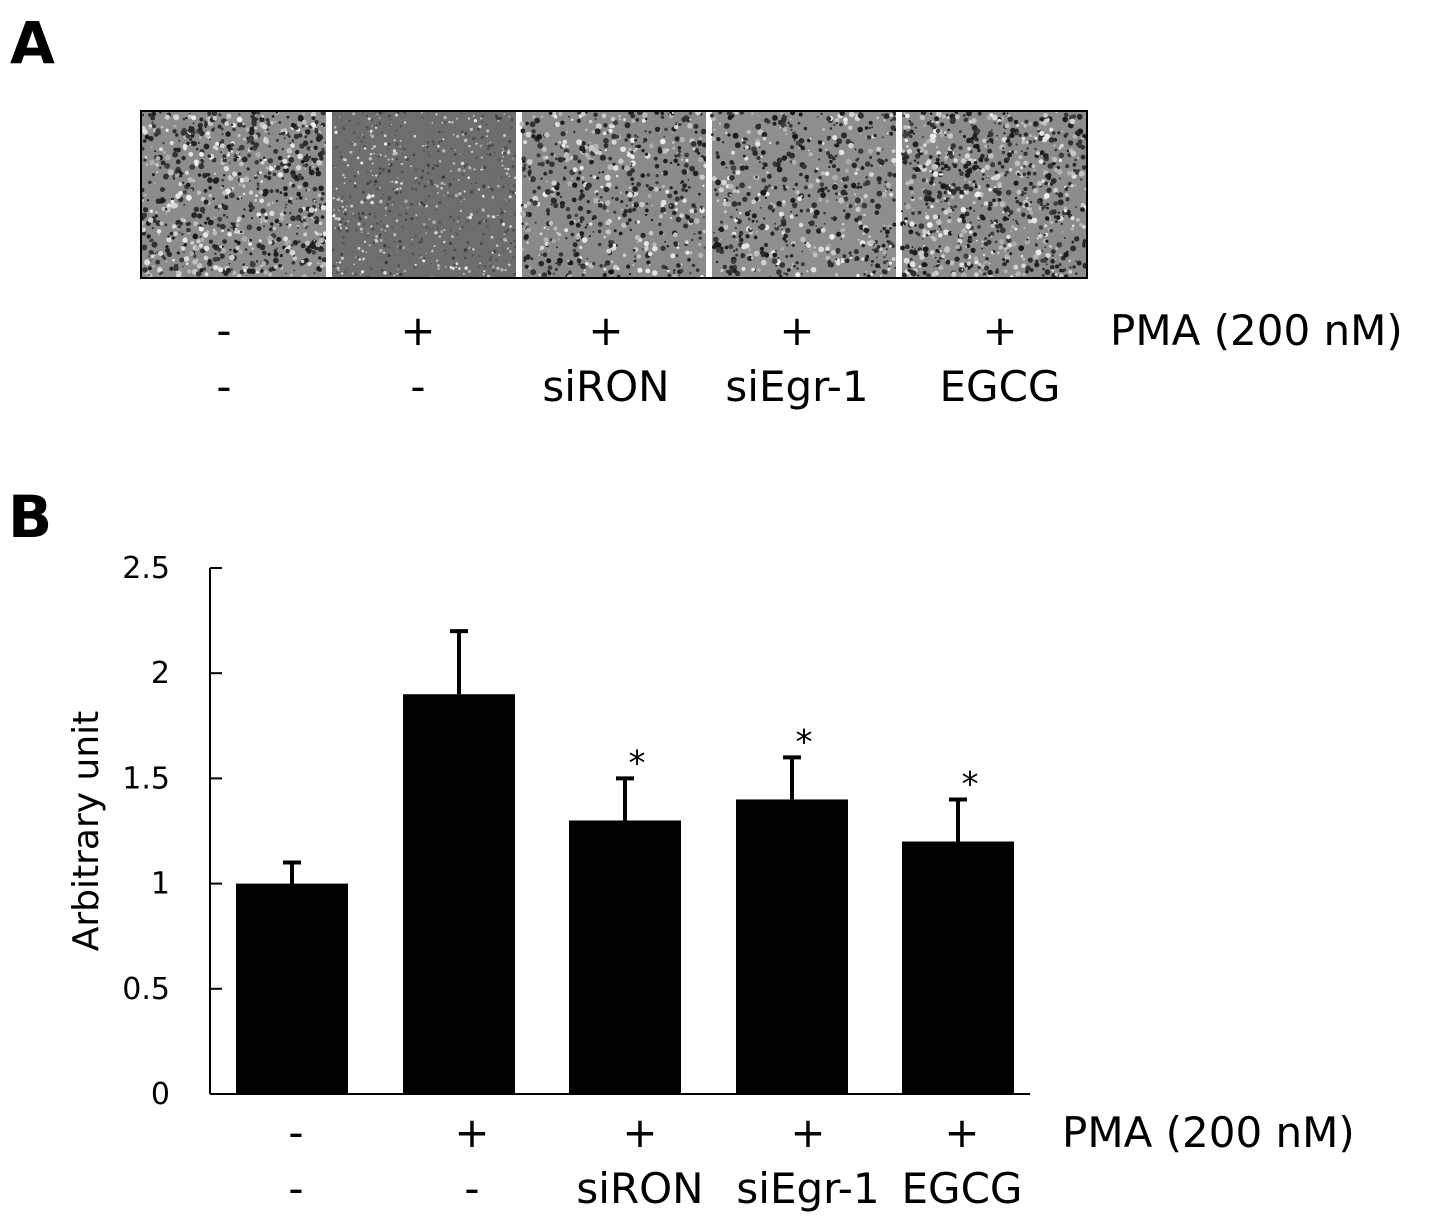  Describe the element at coordinates (606, 330) in the screenshot. I see `panel-a-row1-label-3: +` at that location.